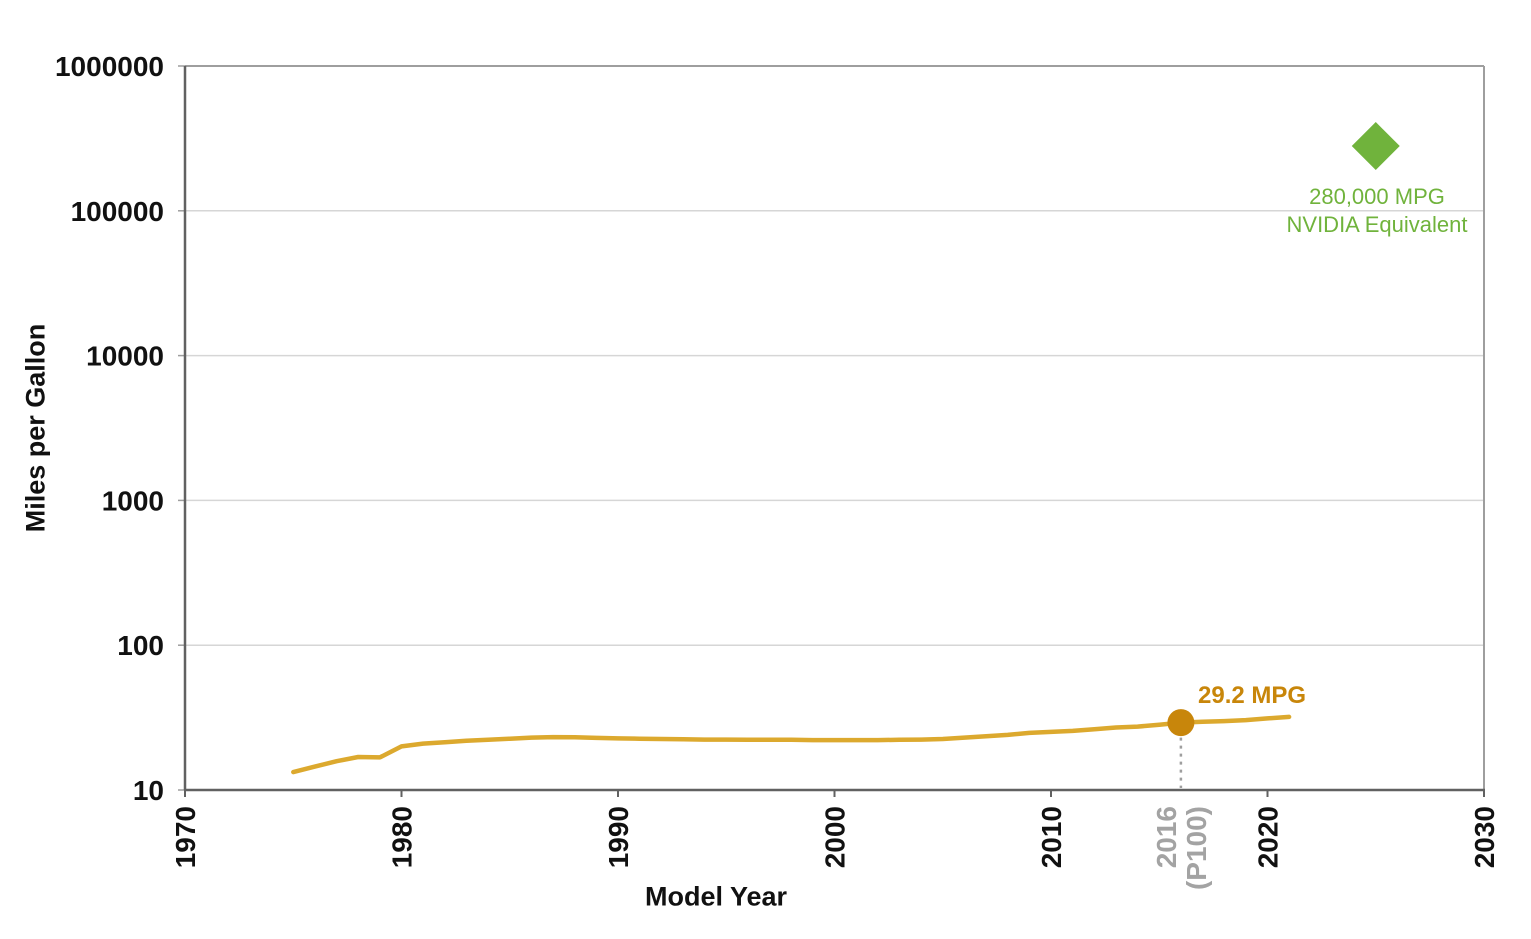 The image size is (1531, 939). Describe the element at coordinates (1166, 837) in the screenshot. I see `highlight-axis-label-line1: 2016` at that location.